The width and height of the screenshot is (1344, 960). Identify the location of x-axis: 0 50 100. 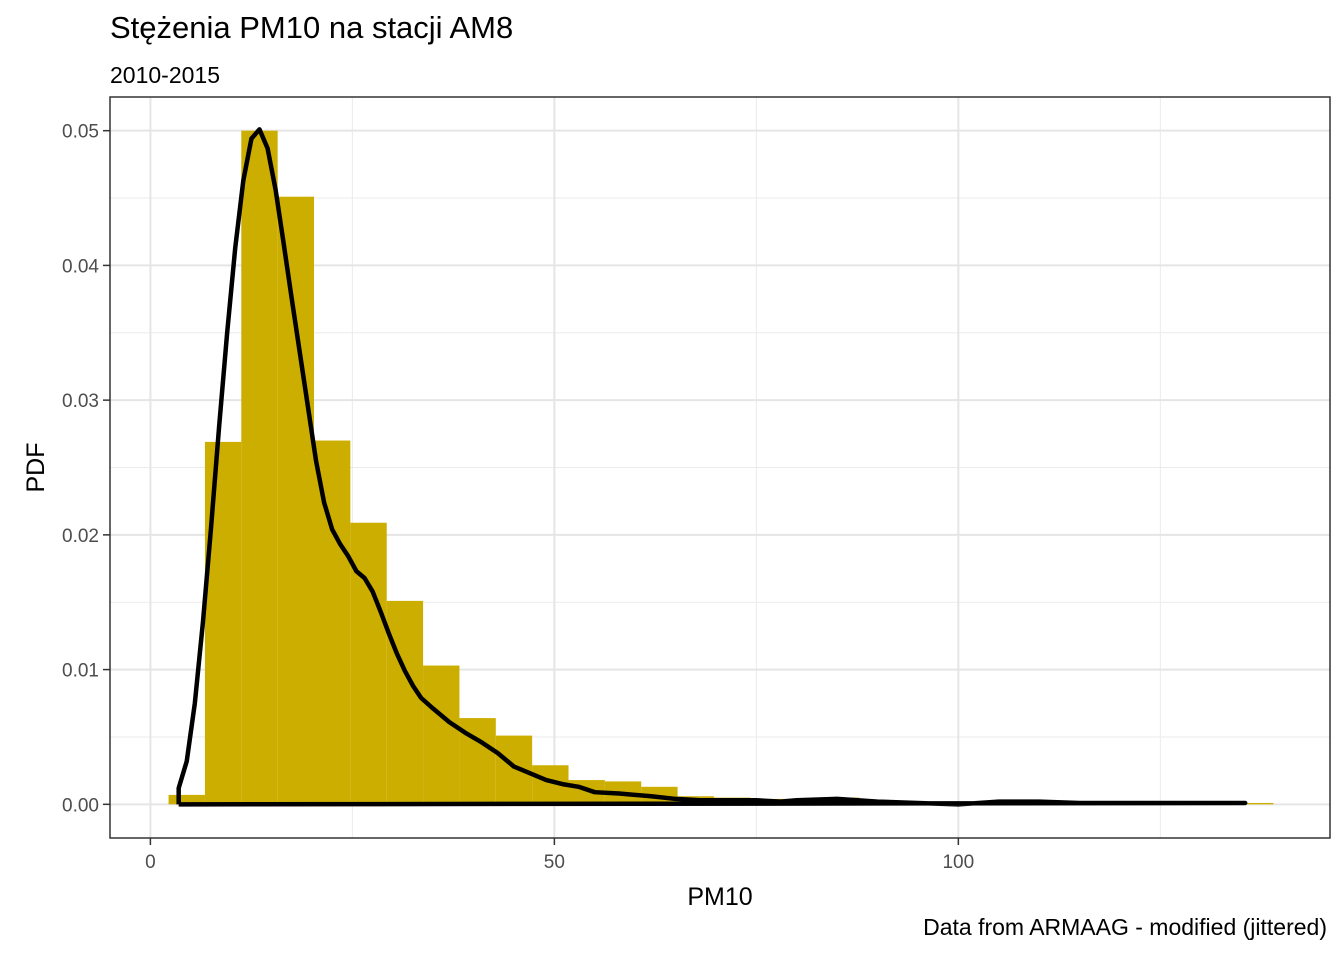
(559, 855).